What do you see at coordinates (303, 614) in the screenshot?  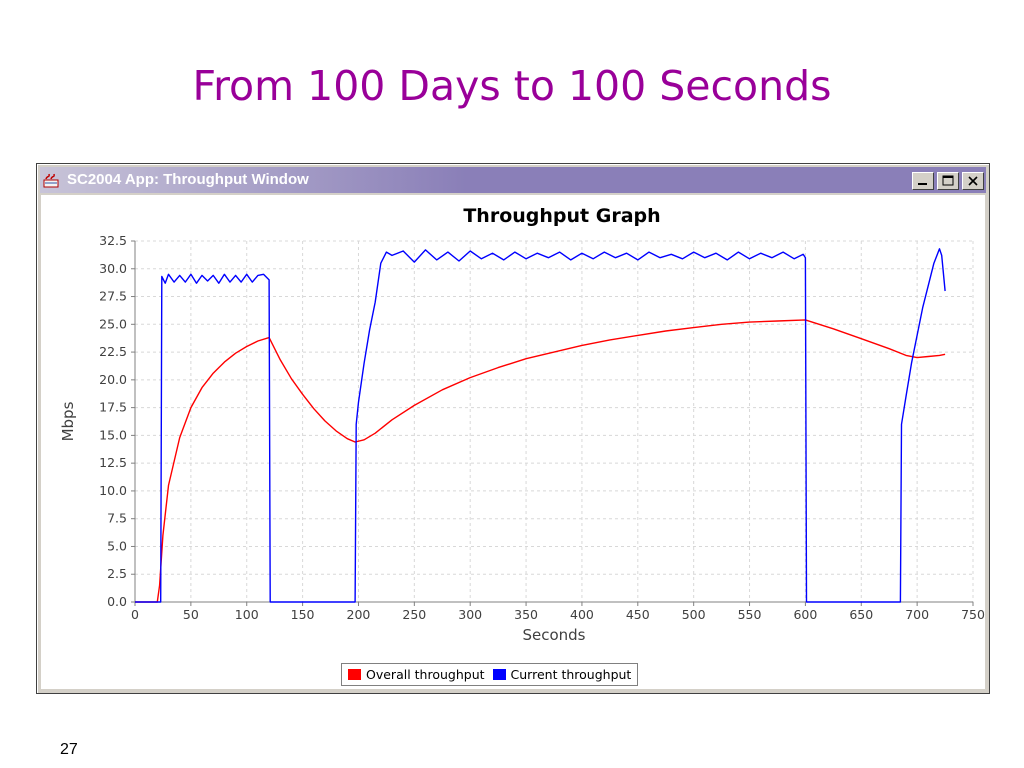 I see `x-tick-label: 150` at bounding box center [303, 614].